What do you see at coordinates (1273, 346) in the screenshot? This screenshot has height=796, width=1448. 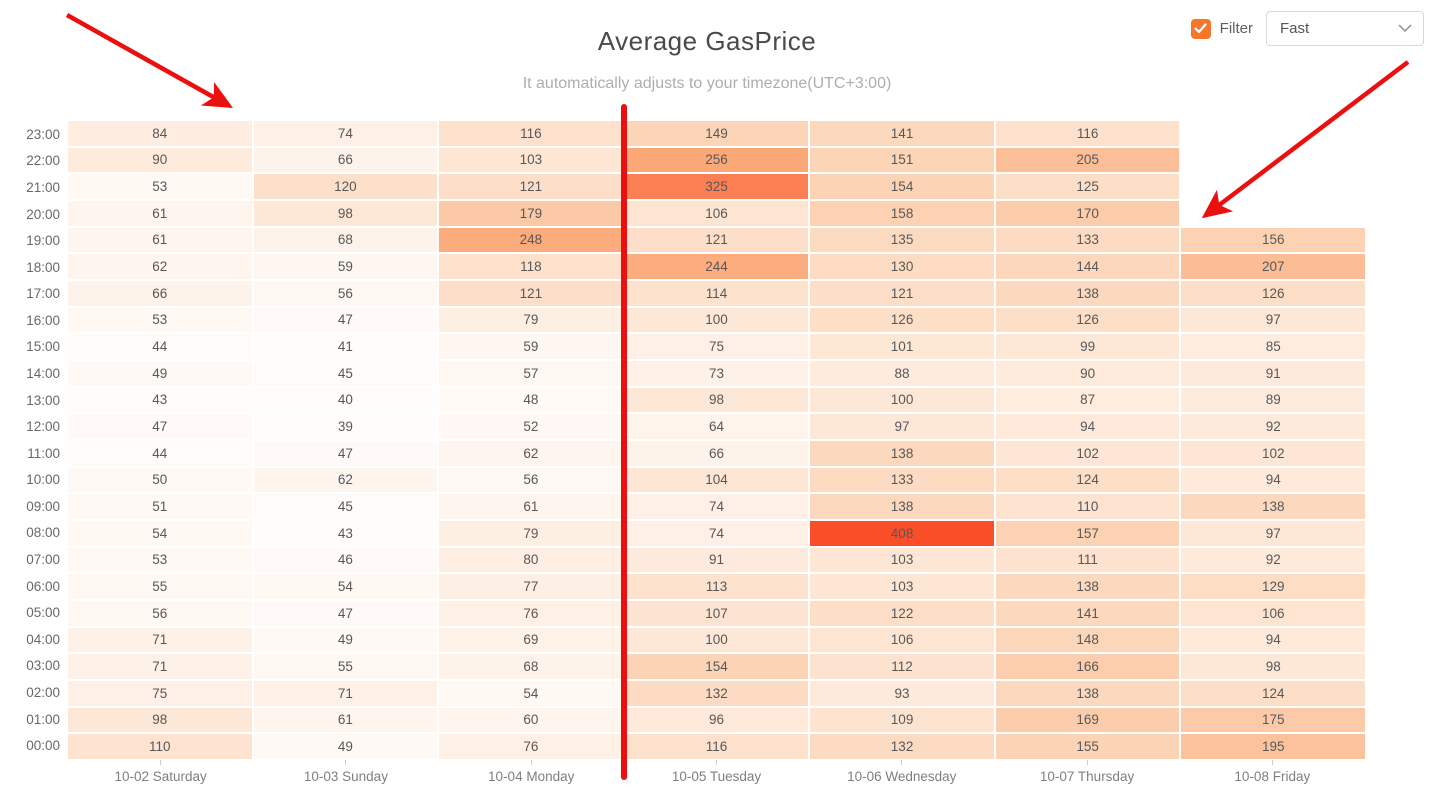 I see `heatmap-cell: 85` at bounding box center [1273, 346].